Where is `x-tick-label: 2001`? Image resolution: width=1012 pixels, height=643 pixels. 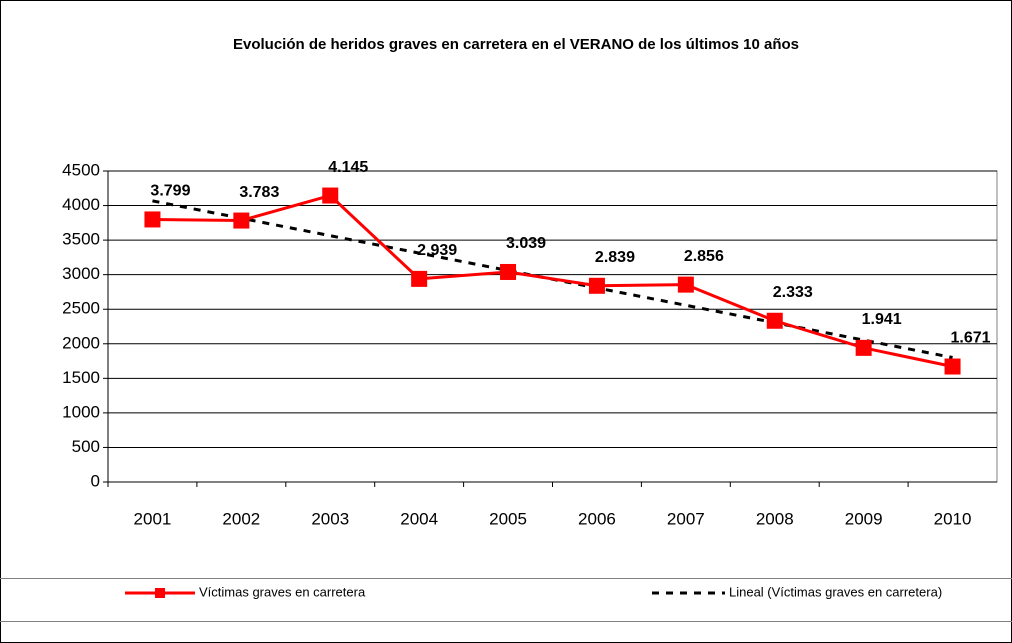 x-tick-label: 2001 is located at coordinates (153, 518).